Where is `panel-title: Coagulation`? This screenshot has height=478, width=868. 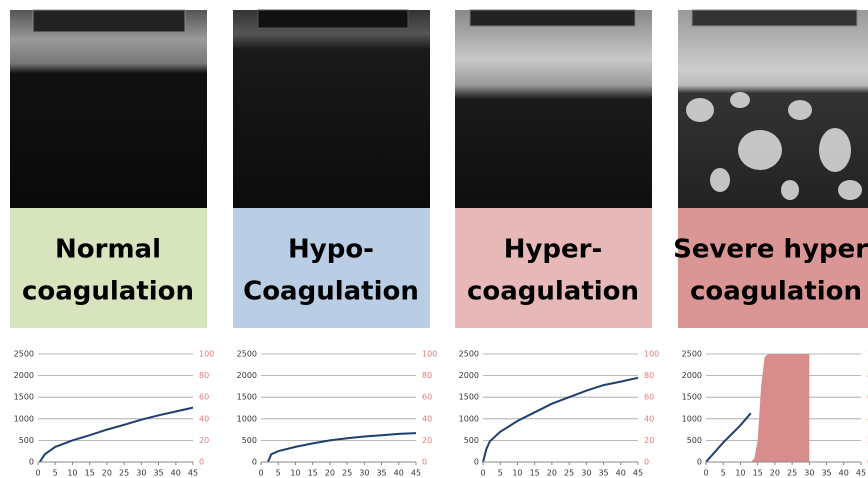
panel-title: Coagulation is located at coordinates (331, 292).